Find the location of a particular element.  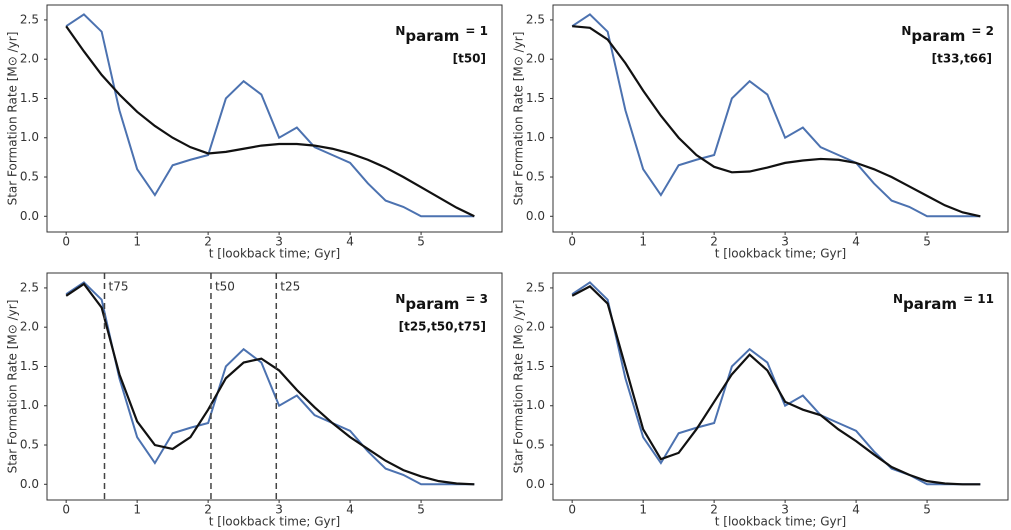

annotation-params: [t33,t66] is located at coordinates (962, 59).